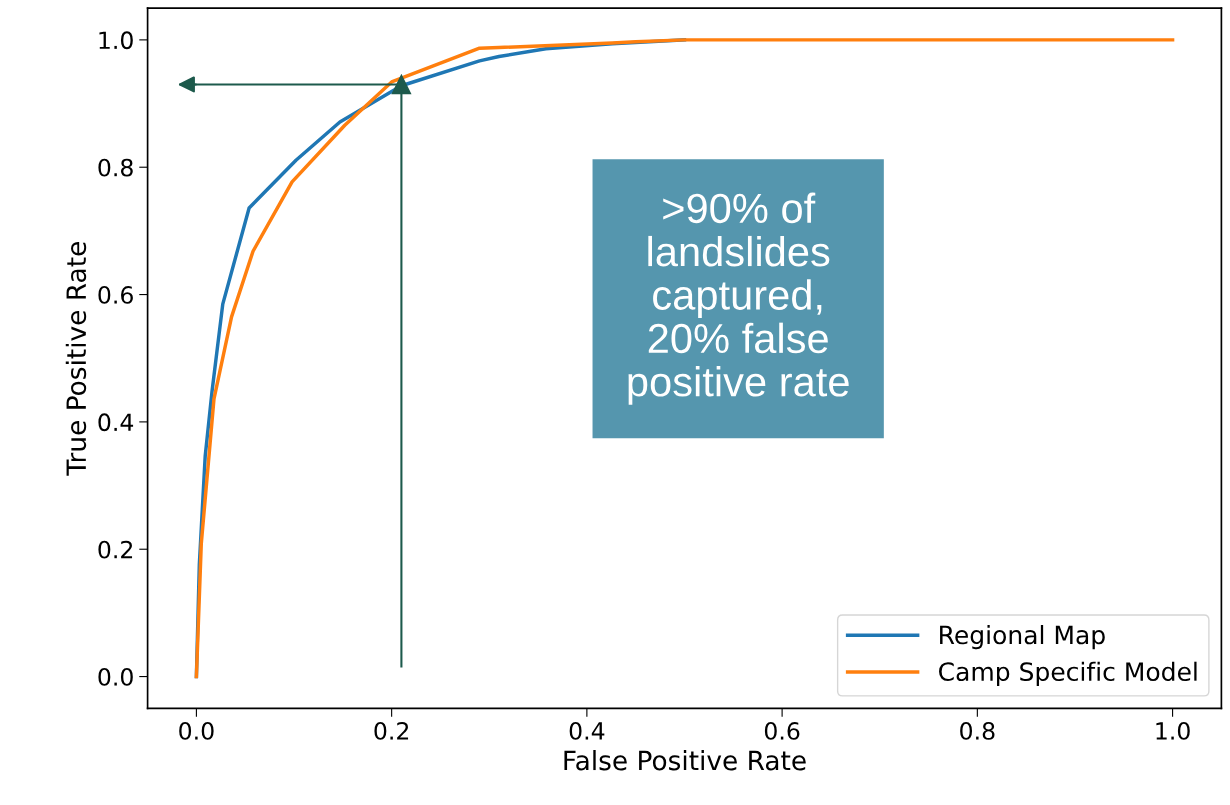 The image size is (1230, 805). Describe the element at coordinates (1173, 731) in the screenshot. I see `x-tick-label: 1.0` at that location.